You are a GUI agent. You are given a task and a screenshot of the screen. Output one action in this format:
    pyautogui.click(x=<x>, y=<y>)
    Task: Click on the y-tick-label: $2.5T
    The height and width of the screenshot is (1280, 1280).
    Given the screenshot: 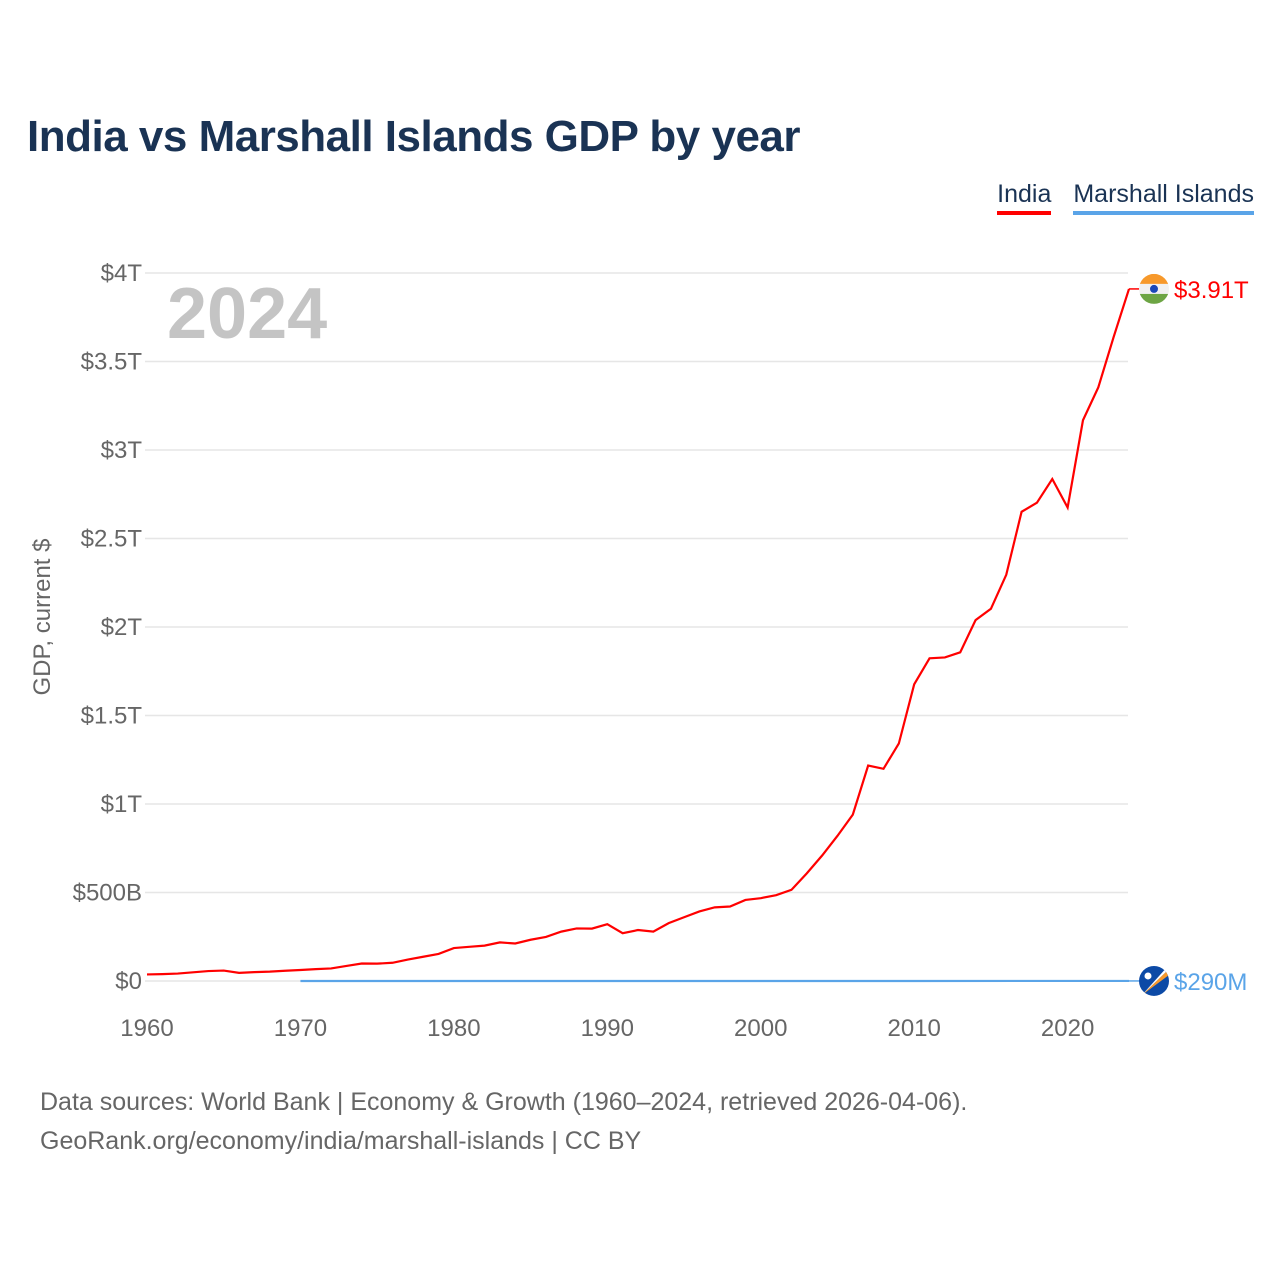 What is the action you would take?
    pyautogui.click(x=112, y=539)
    